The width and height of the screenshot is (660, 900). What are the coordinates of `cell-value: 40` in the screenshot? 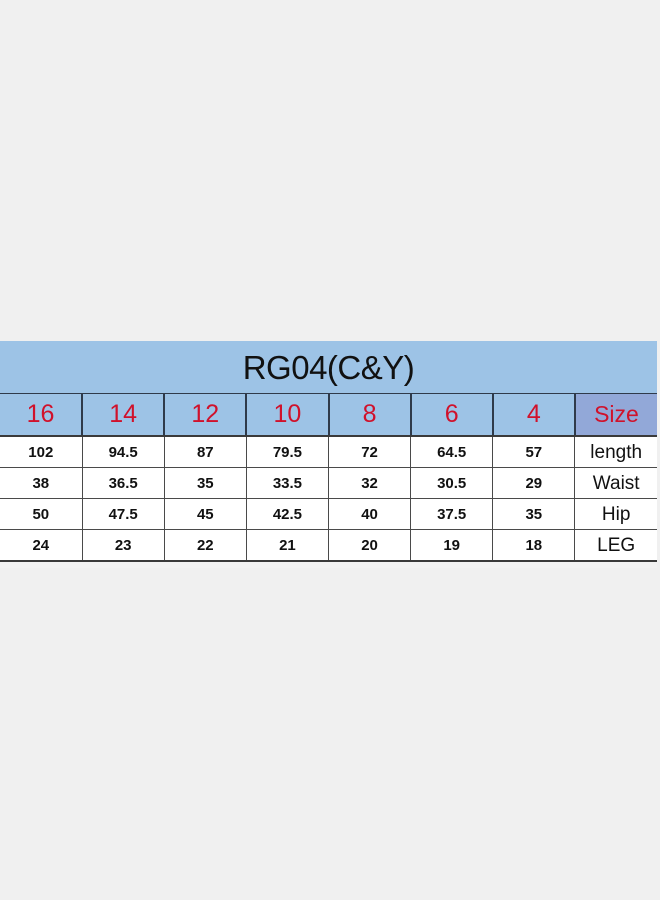 It's located at (369, 514).